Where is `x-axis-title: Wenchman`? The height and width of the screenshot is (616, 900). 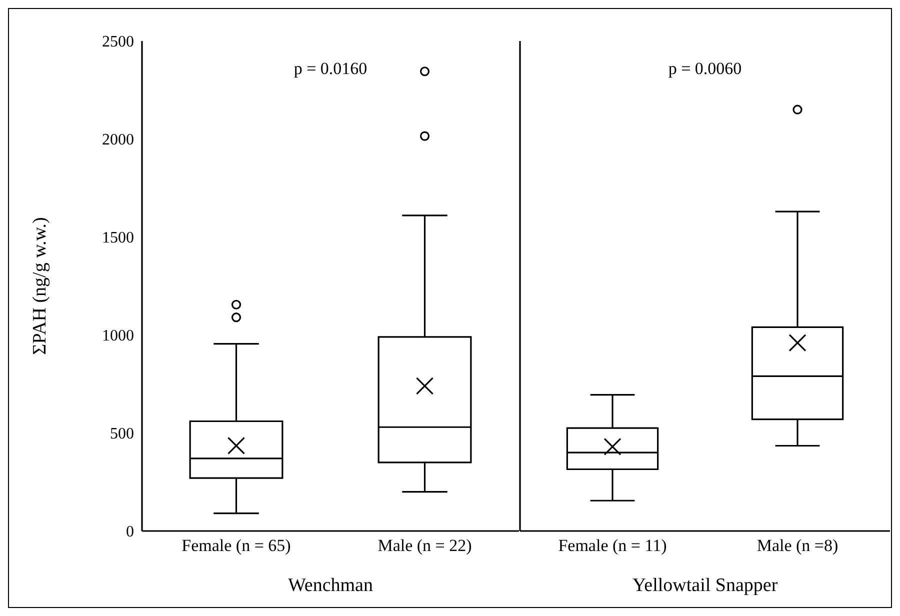 x-axis-title: Wenchman is located at coordinates (331, 585).